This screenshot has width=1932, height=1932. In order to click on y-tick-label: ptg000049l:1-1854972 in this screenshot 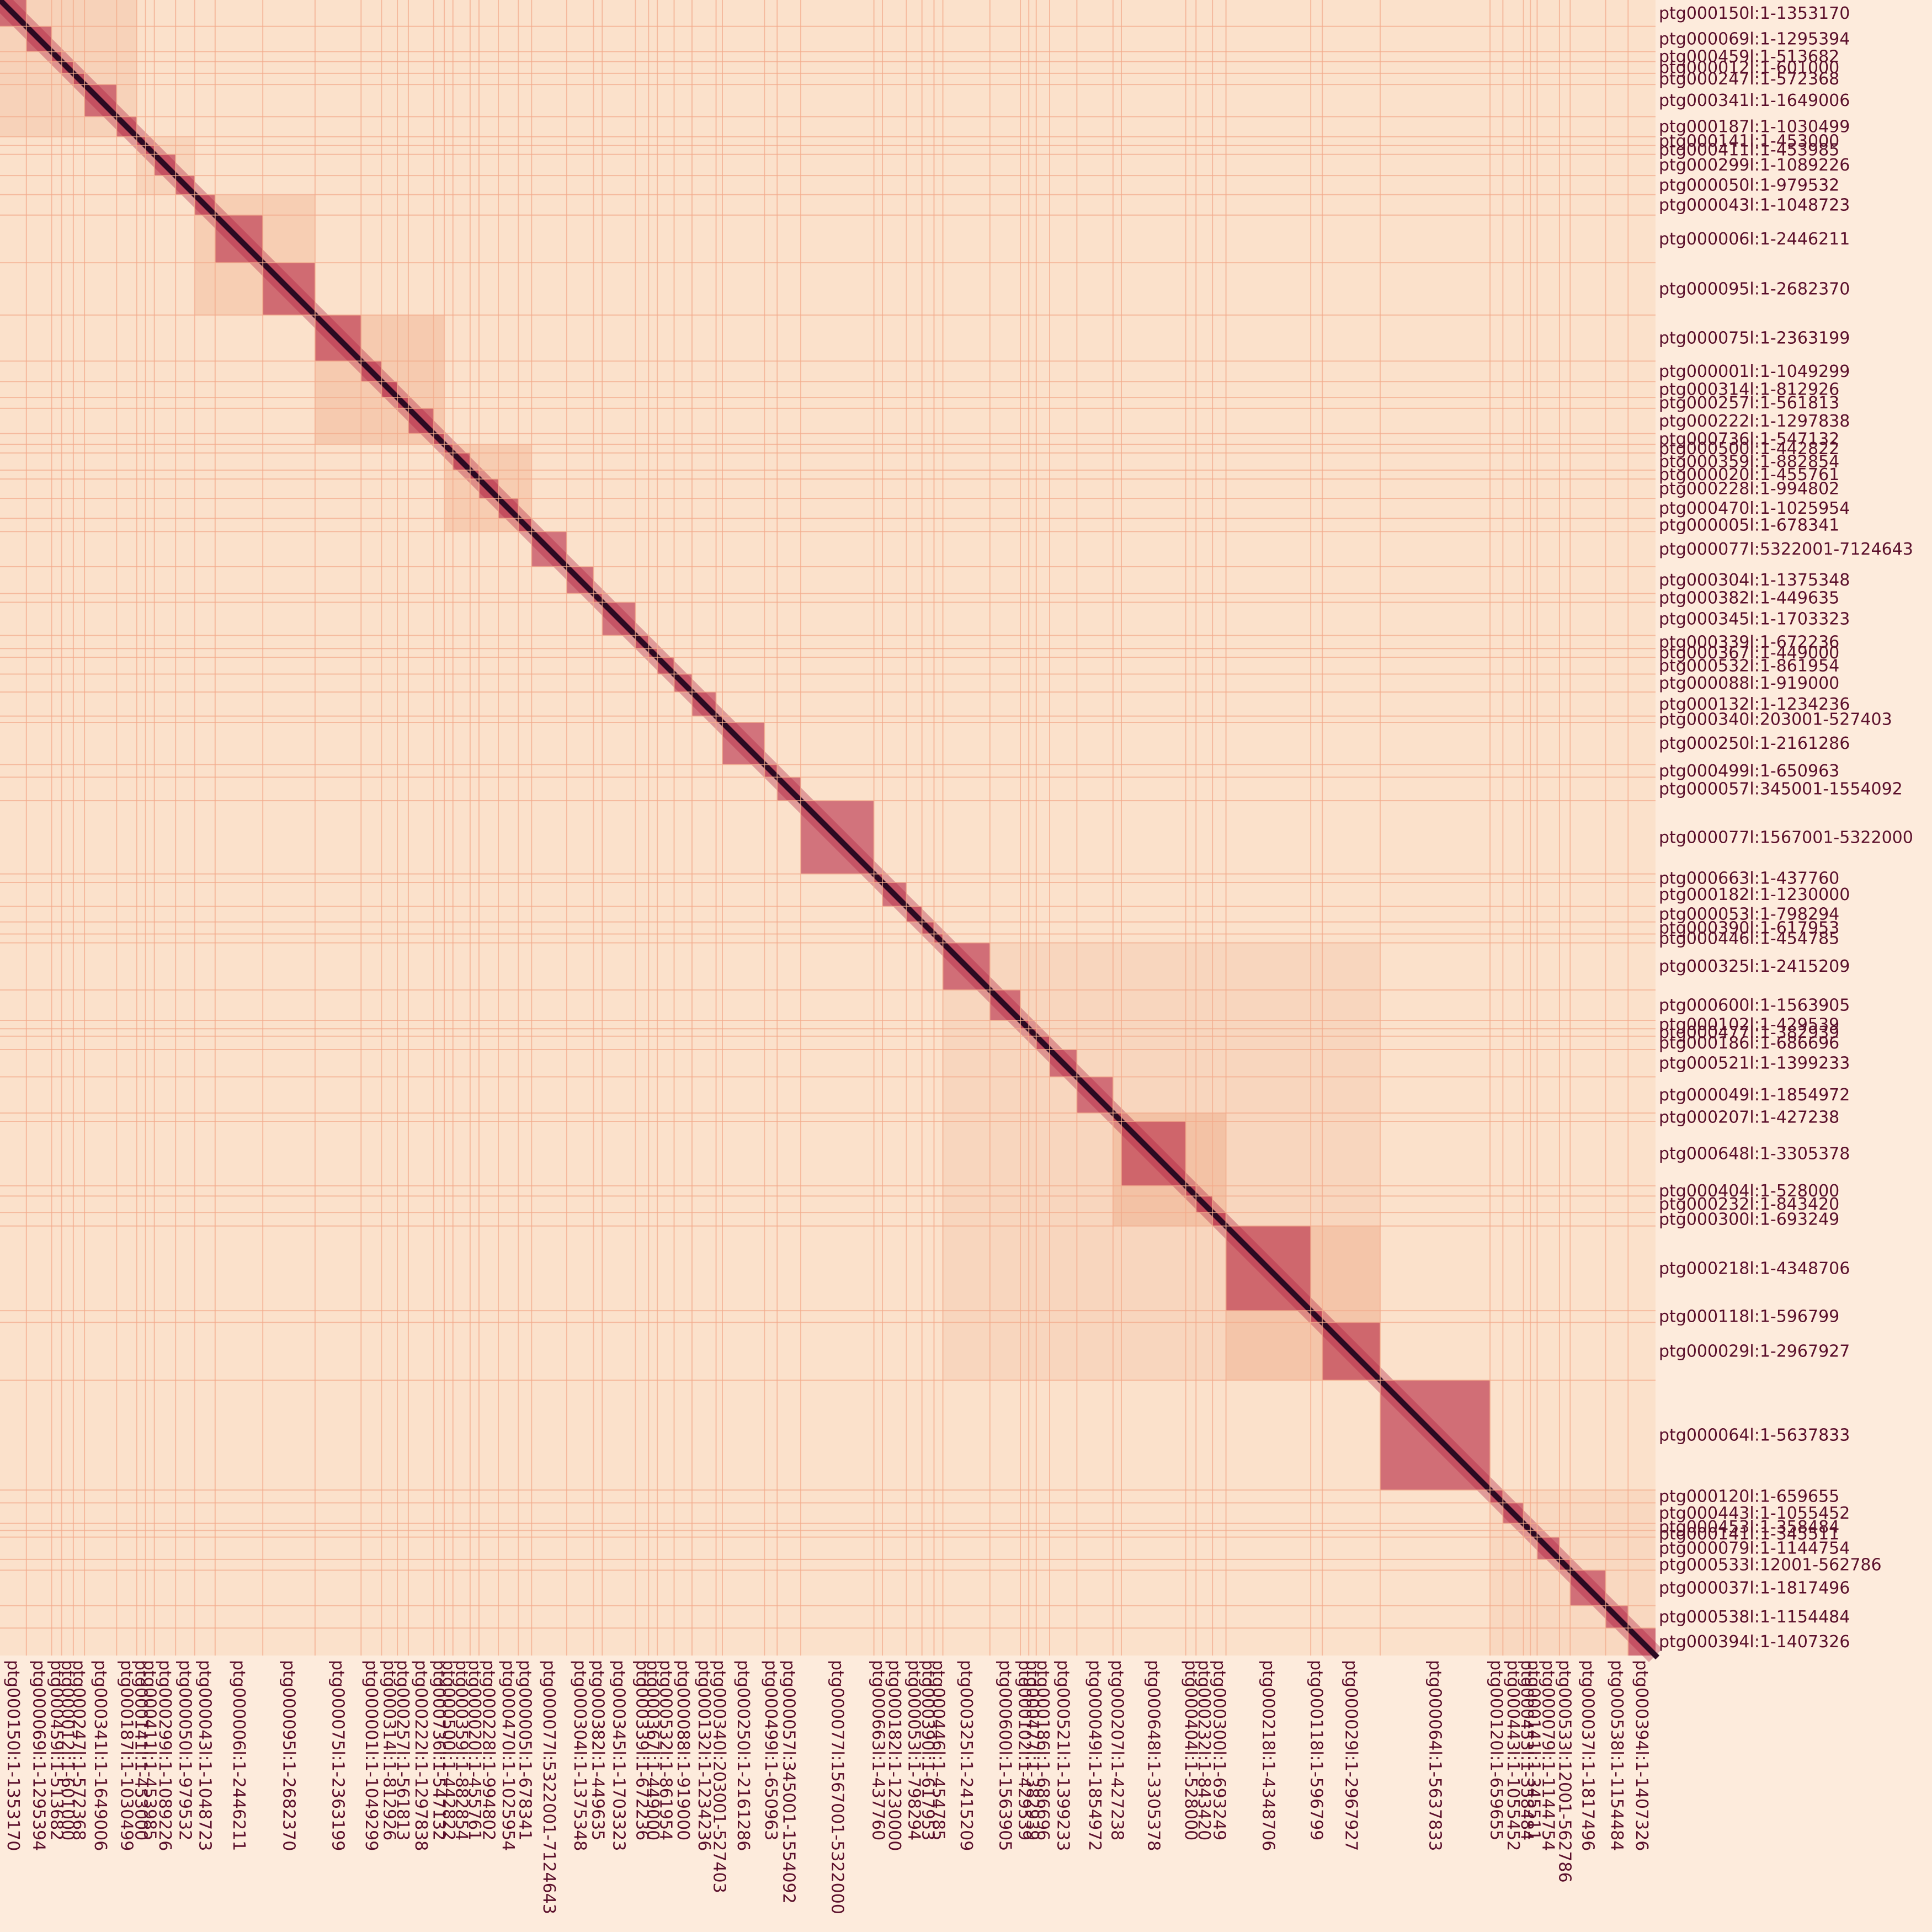, I will do `click(1754, 1095)`.